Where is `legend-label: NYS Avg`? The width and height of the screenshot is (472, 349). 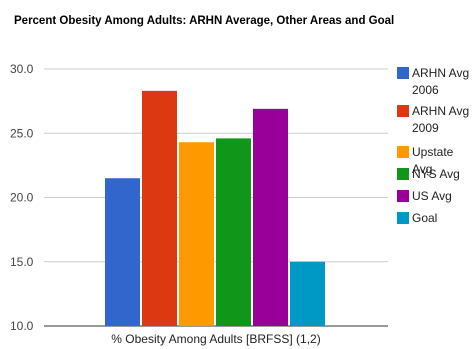
legend-label: NYS Avg is located at coordinates (436, 174).